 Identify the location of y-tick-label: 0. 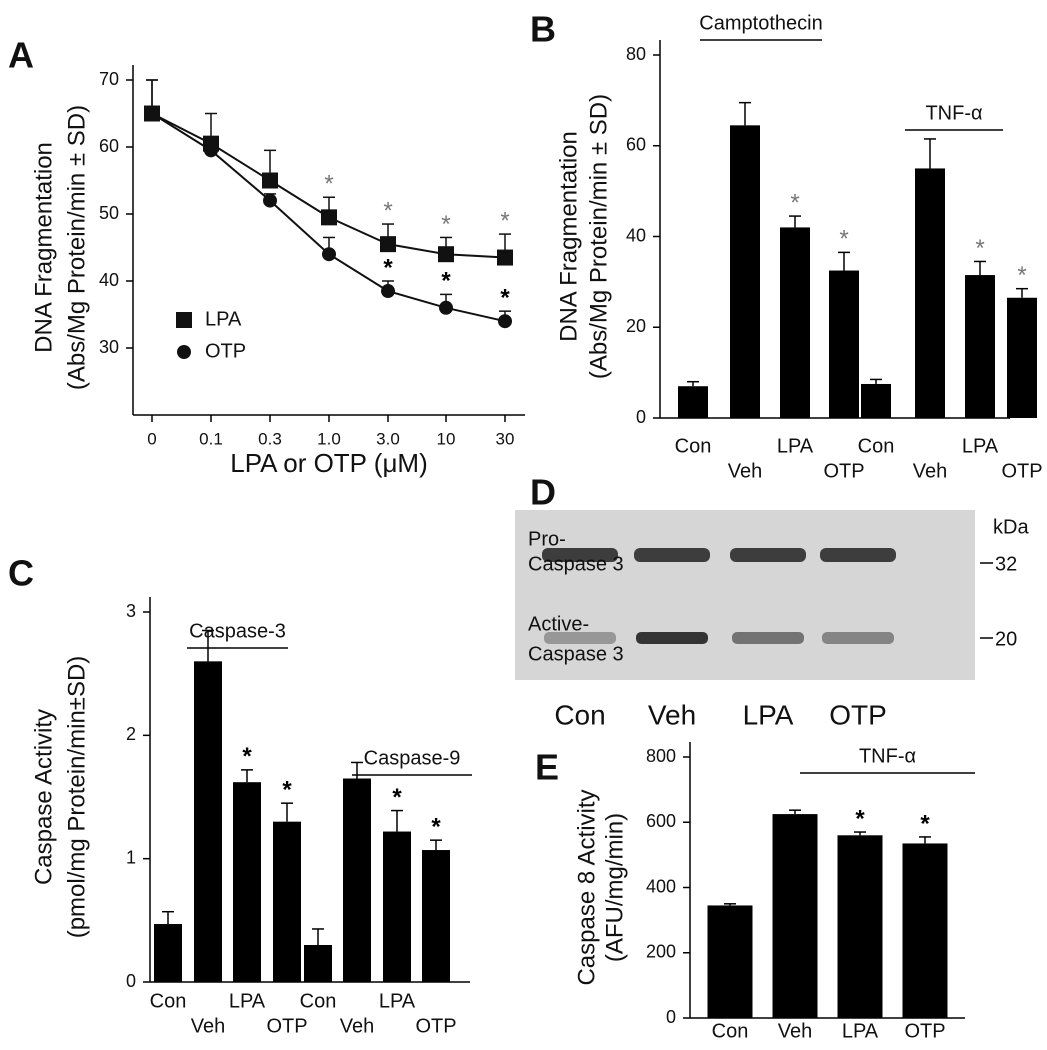
(671, 1017).